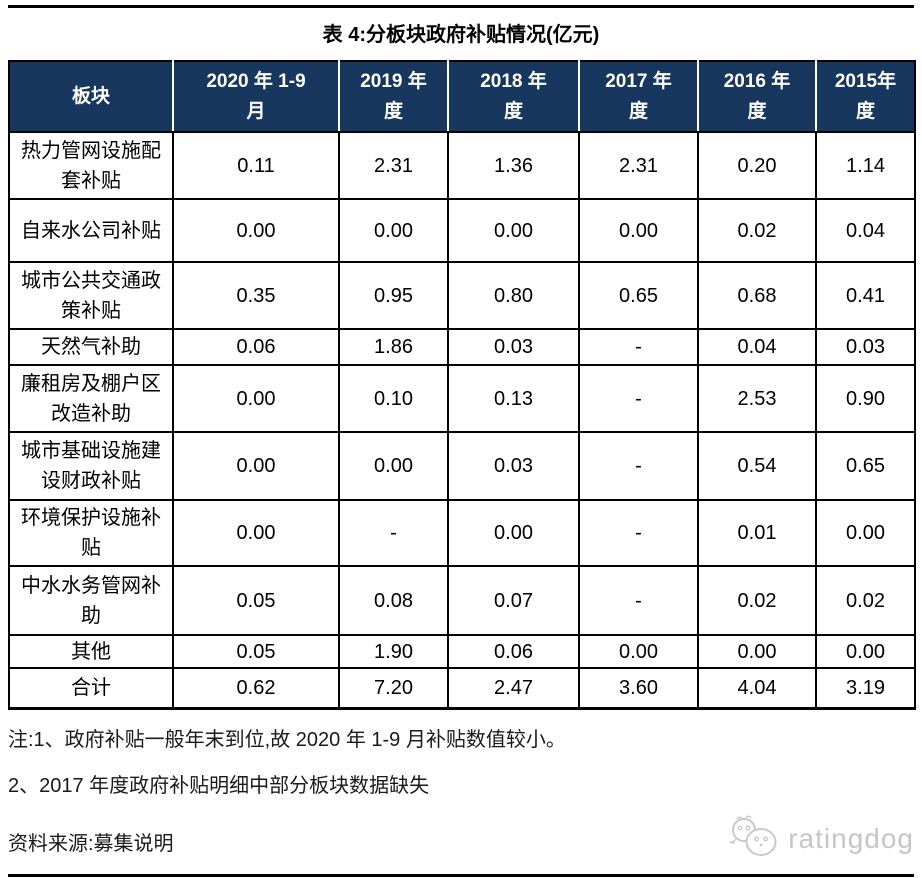  I want to click on cell-value: 0.07, so click(513, 600).